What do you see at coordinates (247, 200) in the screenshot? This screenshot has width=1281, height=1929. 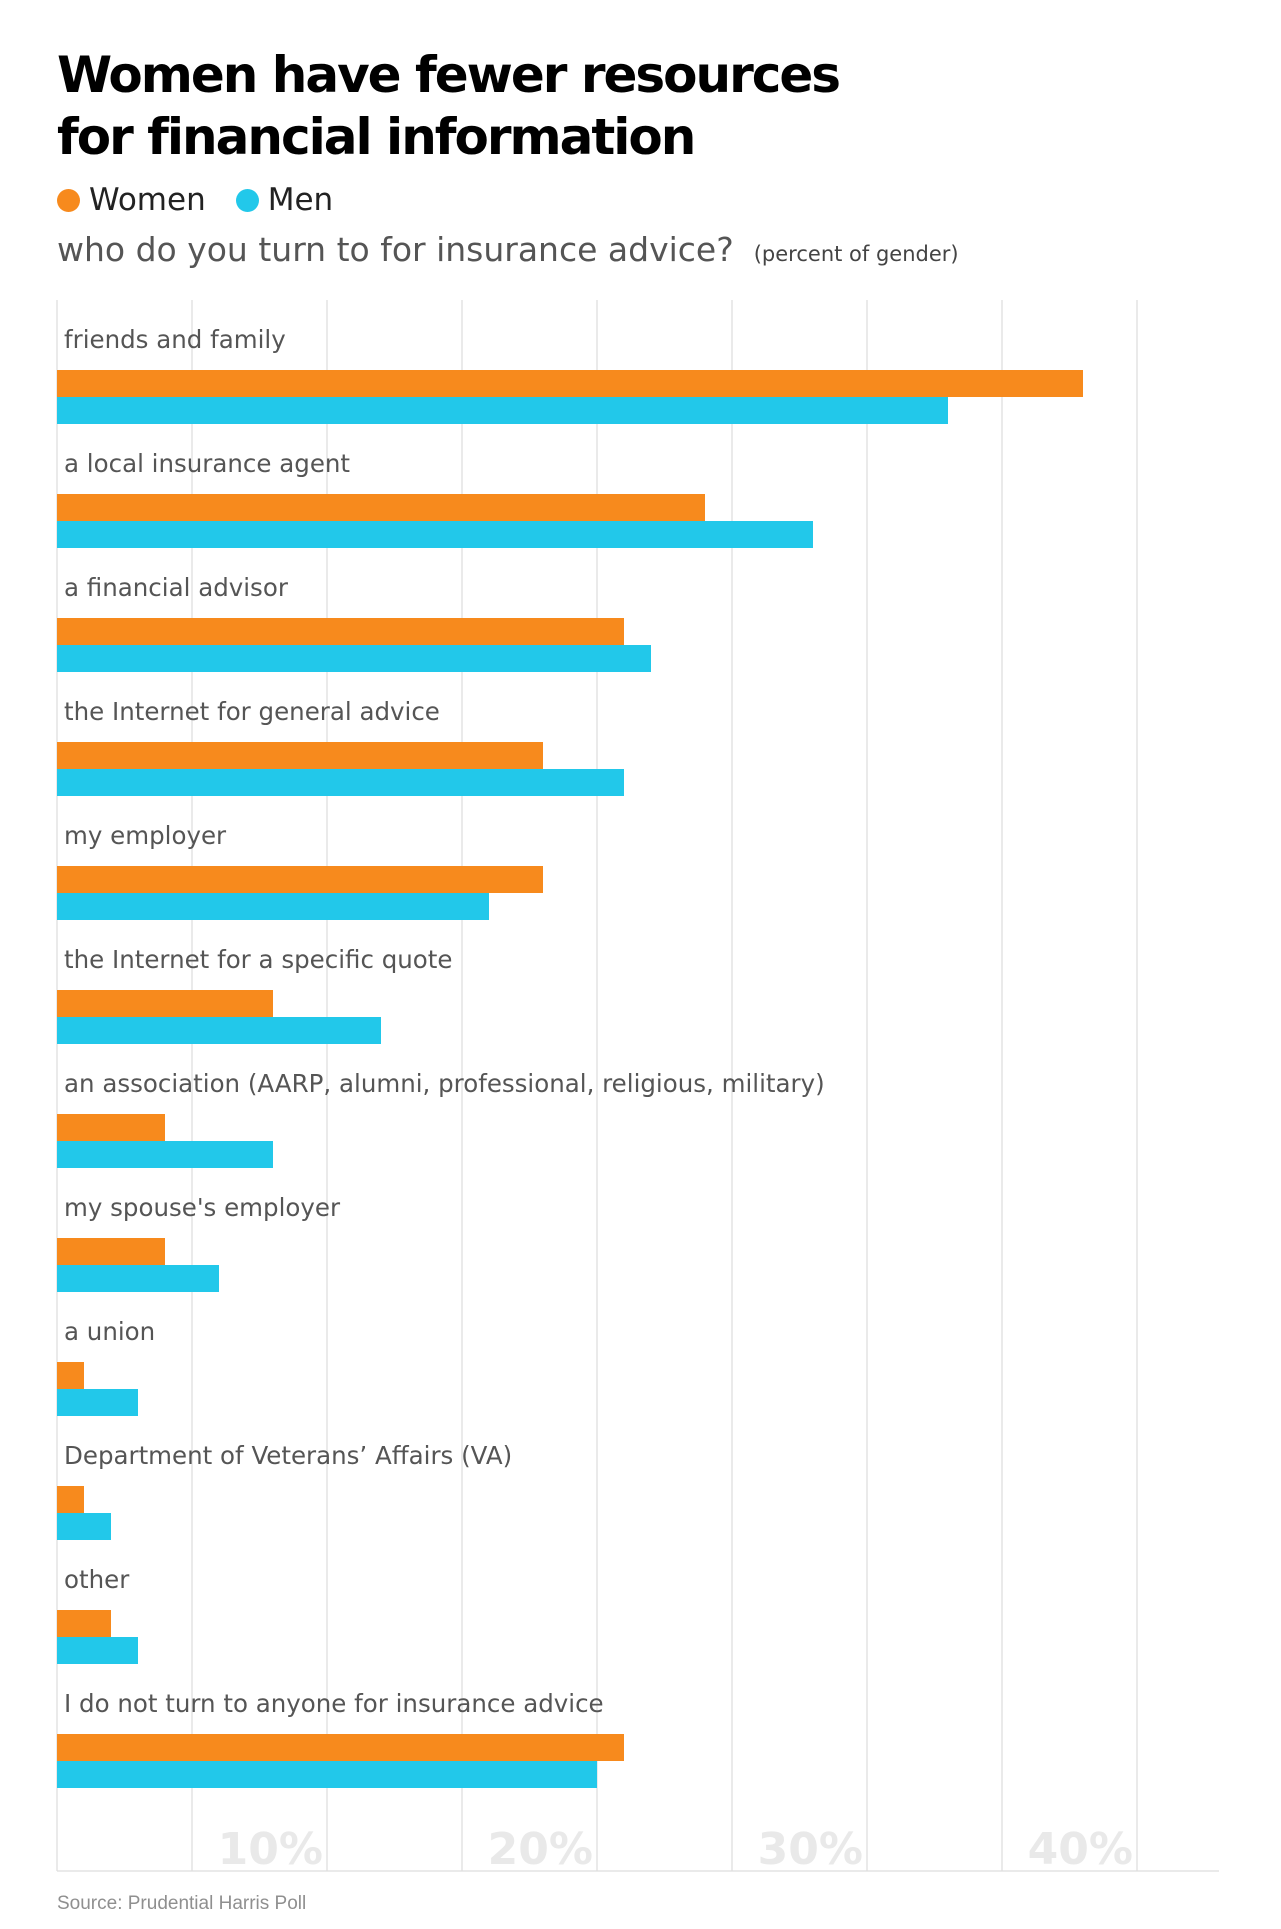 I see `legend-swatch-men` at bounding box center [247, 200].